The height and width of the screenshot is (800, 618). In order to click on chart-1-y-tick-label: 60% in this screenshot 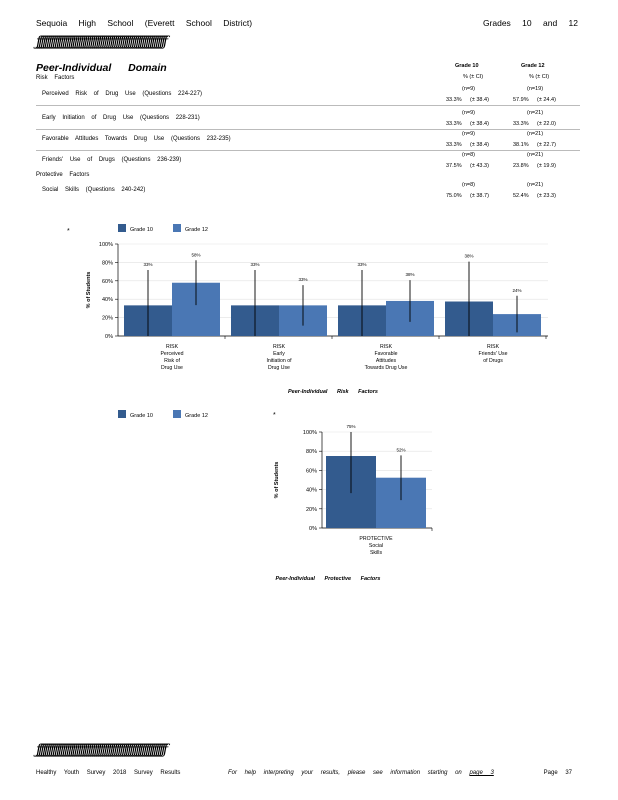, I will do `click(107, 282)`.